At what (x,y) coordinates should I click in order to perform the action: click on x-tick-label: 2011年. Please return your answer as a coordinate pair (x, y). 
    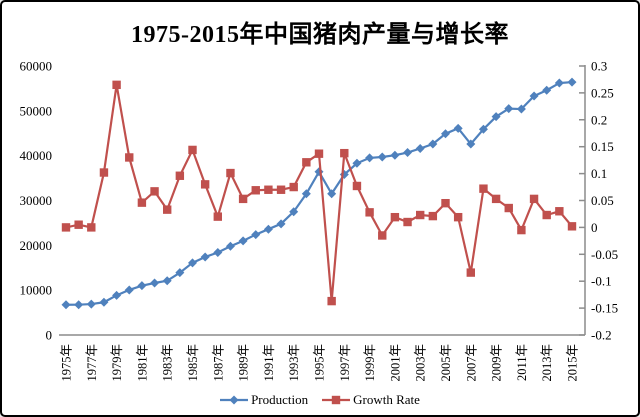
    Looking at the image, I should click on (522, 362).